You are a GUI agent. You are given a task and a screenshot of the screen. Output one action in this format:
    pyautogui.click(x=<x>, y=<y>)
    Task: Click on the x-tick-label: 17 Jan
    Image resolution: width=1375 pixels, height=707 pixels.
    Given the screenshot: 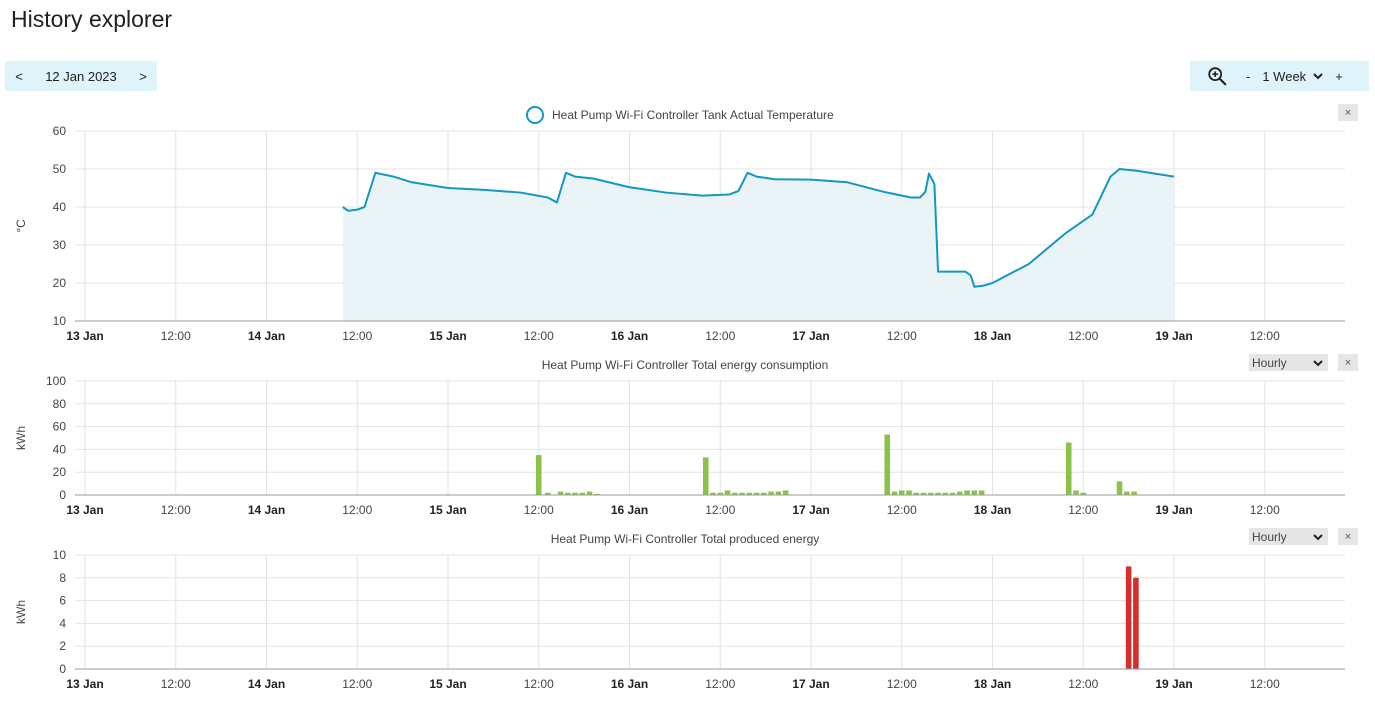 What is the action you would take?
    pyautogui.click(x=810, y=336)
    